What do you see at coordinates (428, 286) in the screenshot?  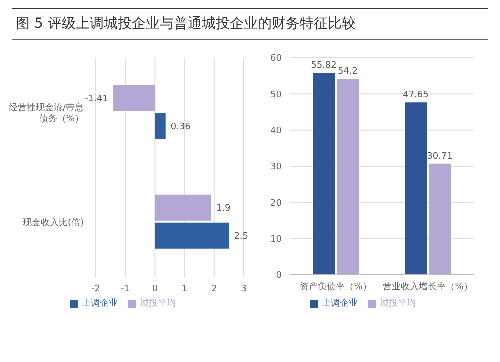 I see `x-tick-label: 营业收入增长率（%）` at bounding box center [428, 286].